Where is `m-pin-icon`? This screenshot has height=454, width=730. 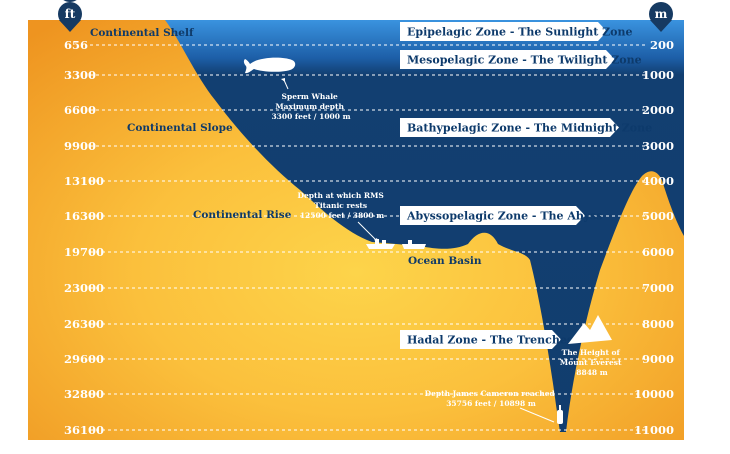
m-pin-icon is located at coordinates (661, 17).